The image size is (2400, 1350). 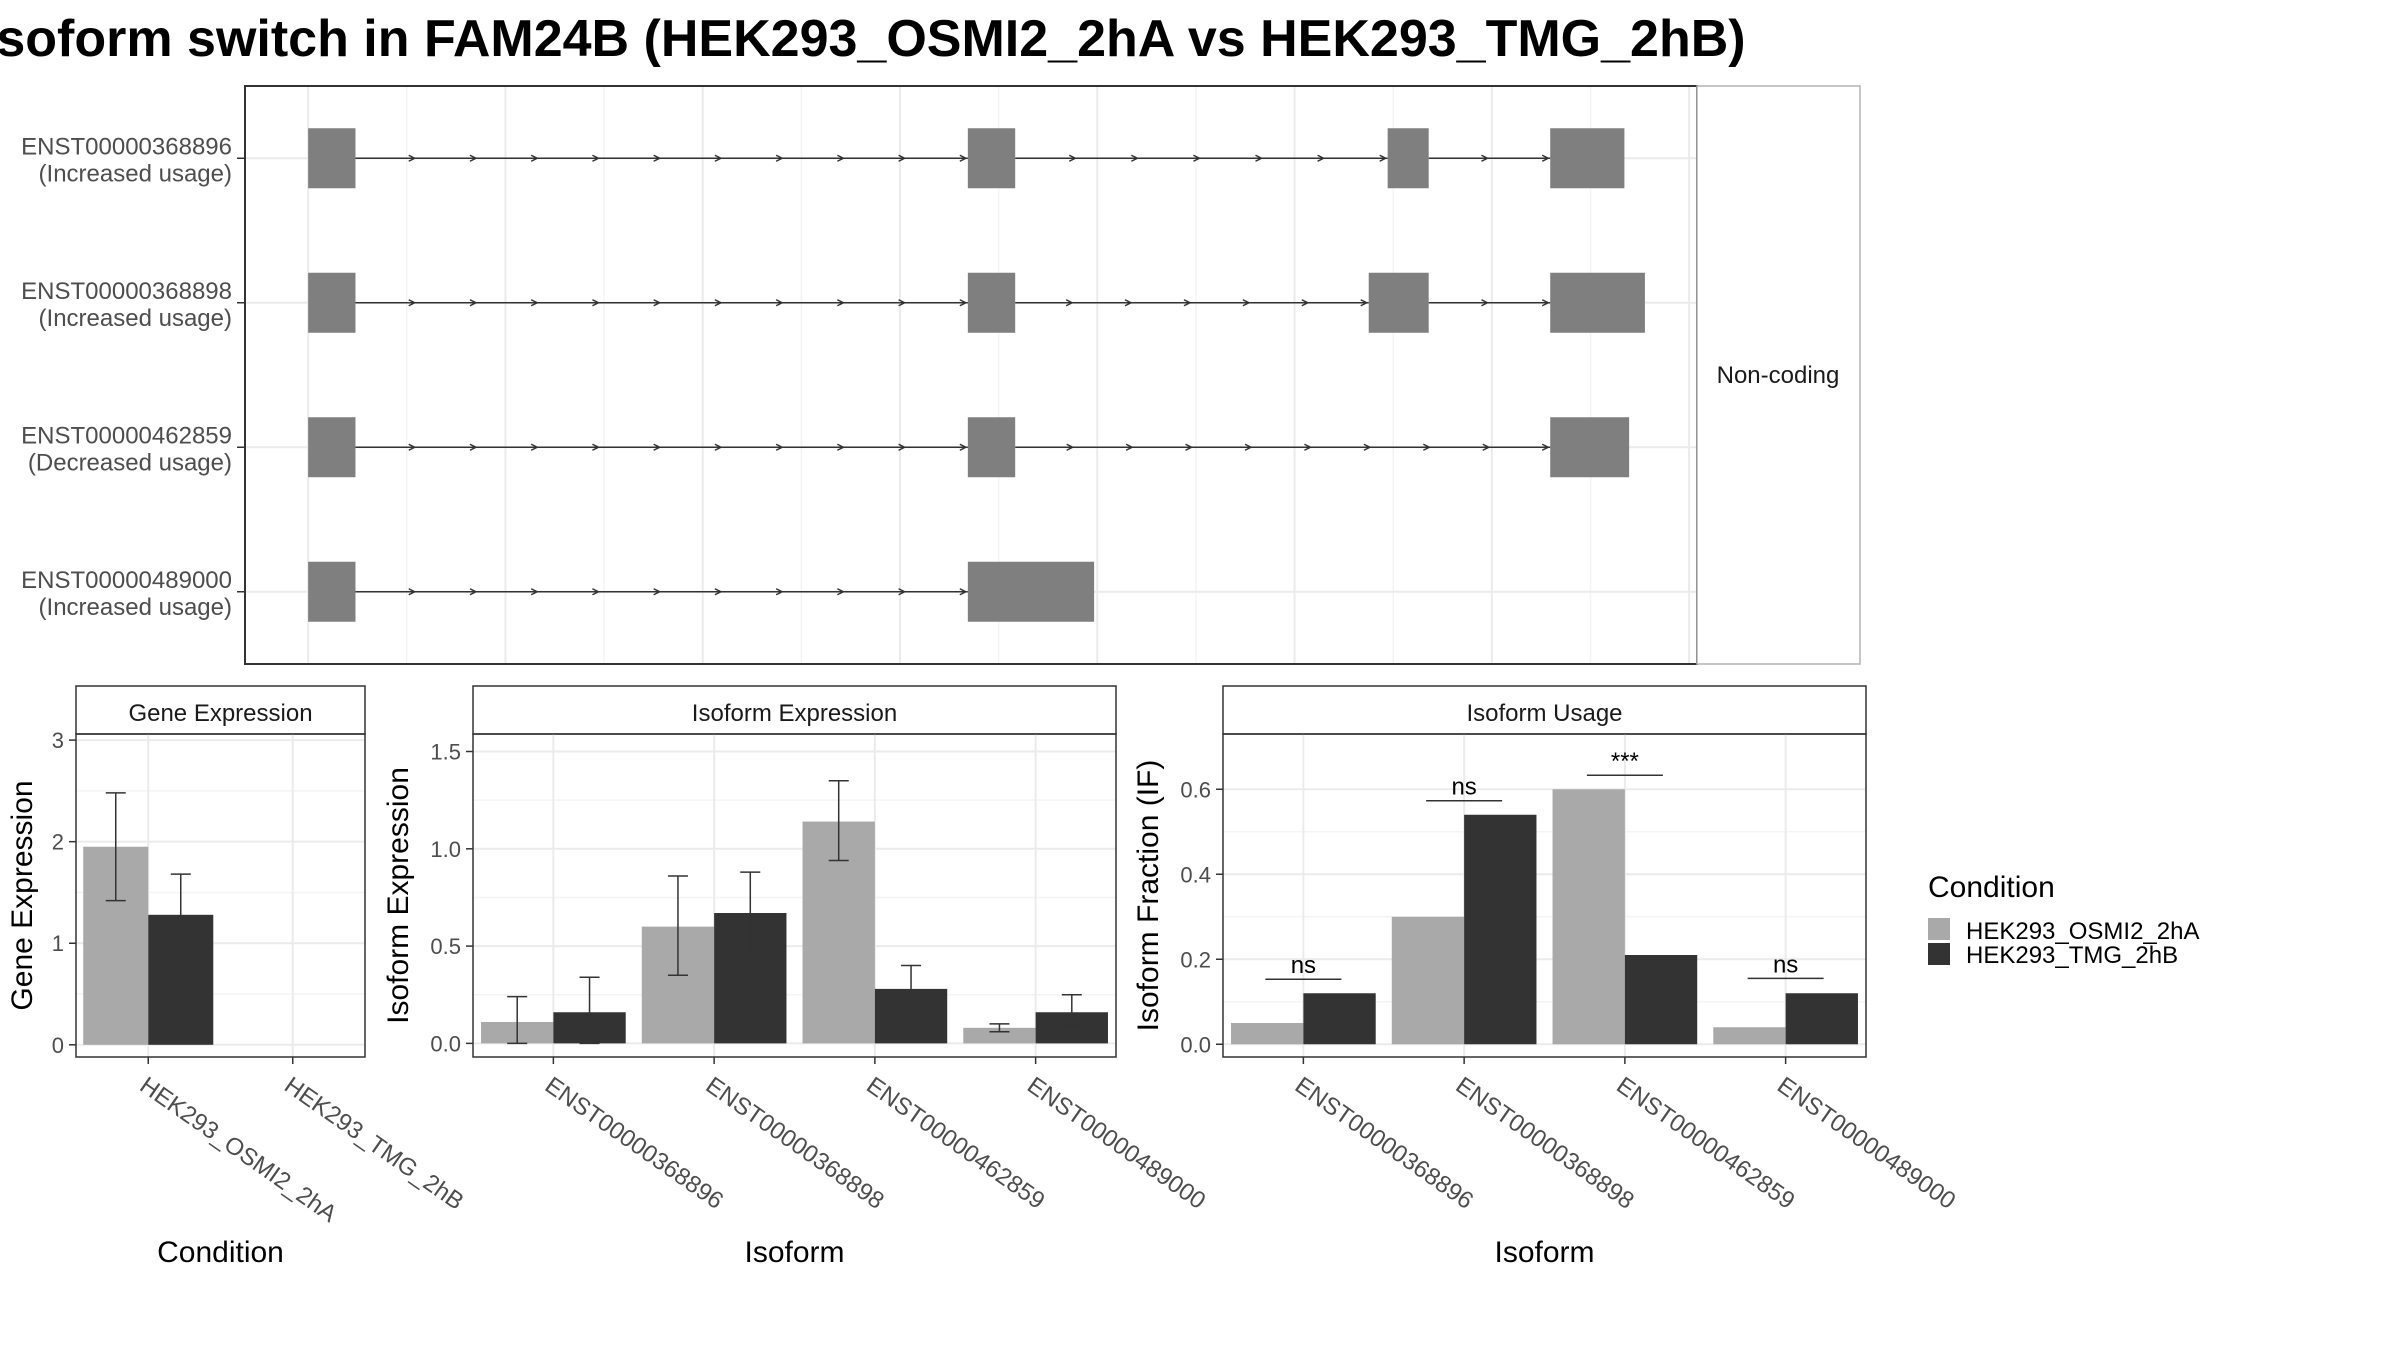 What do you see at coordinates (1625, 761) in the screenshot?
I see `significance-label: ***` at bounding box center [1625, 761].